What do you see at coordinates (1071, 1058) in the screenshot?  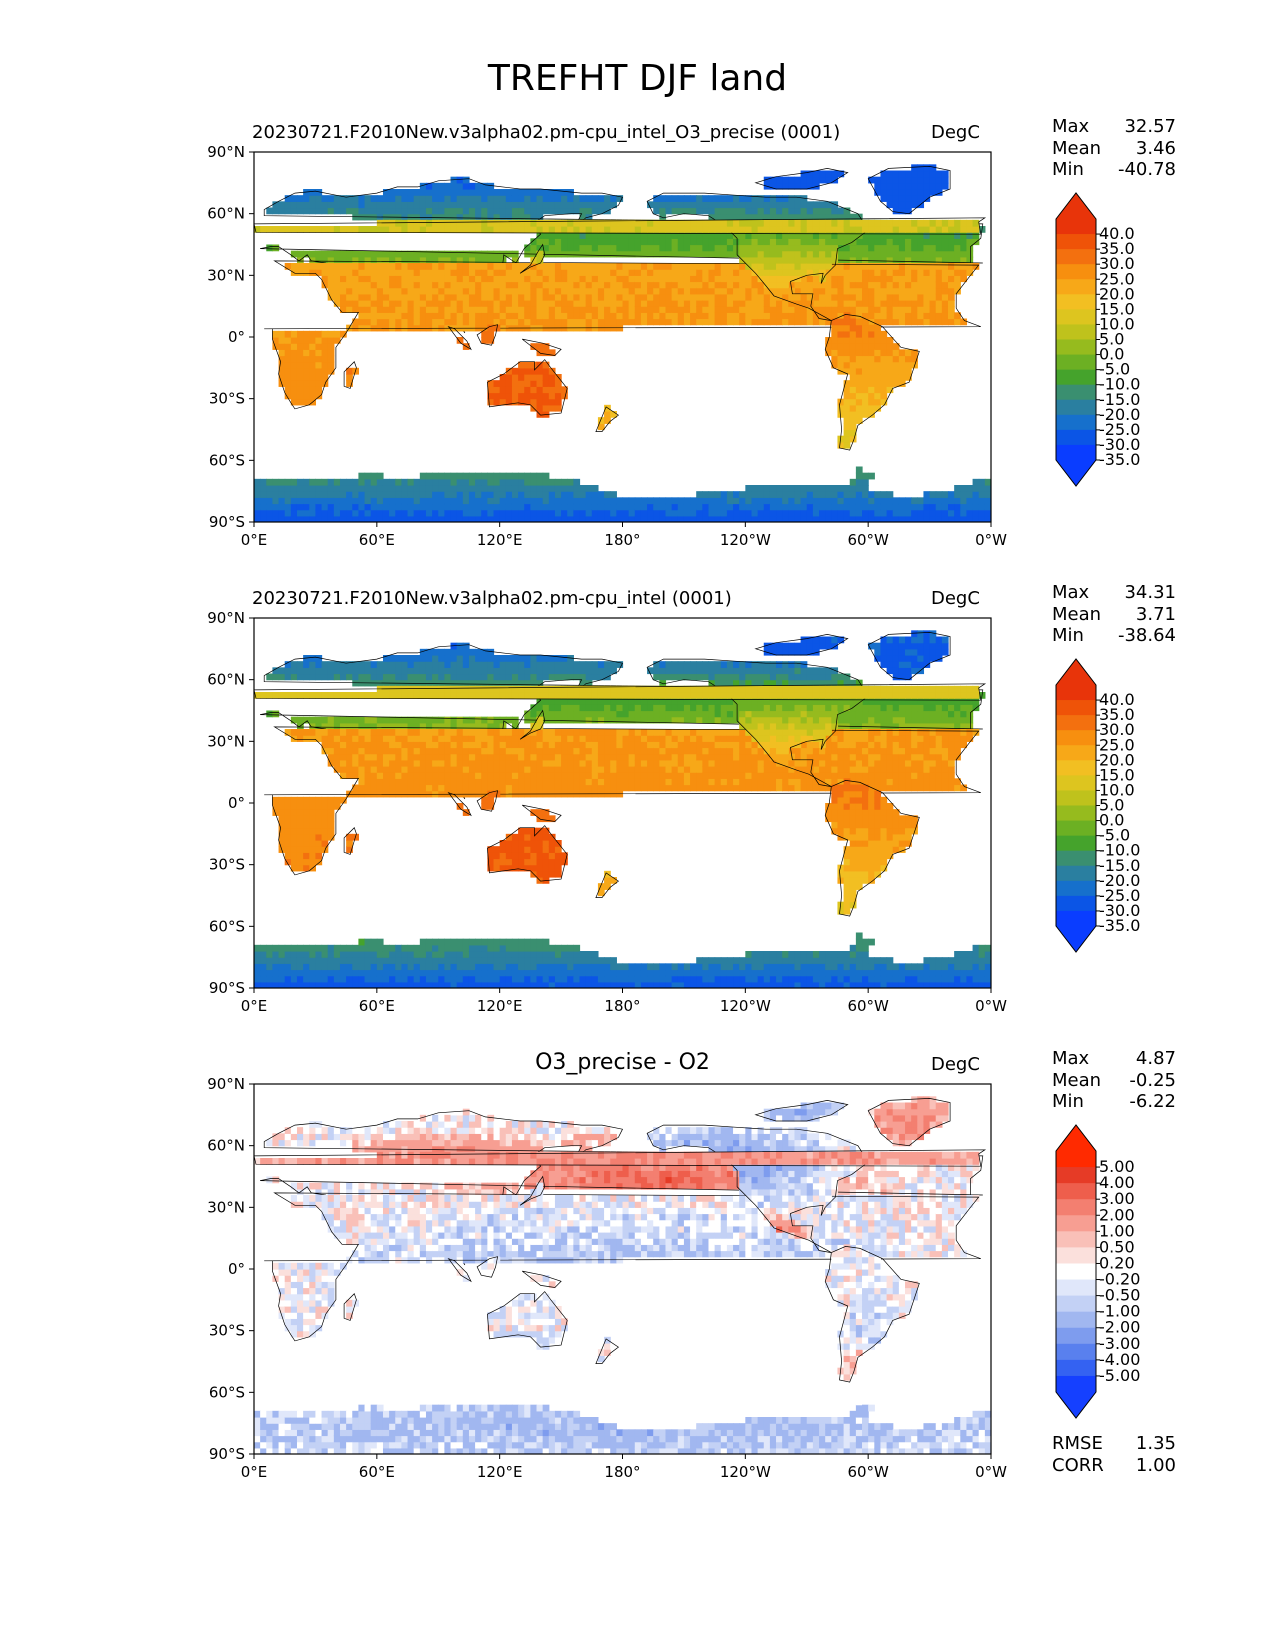 I see `max-label: Max` at bounding box center [1071, 1058].